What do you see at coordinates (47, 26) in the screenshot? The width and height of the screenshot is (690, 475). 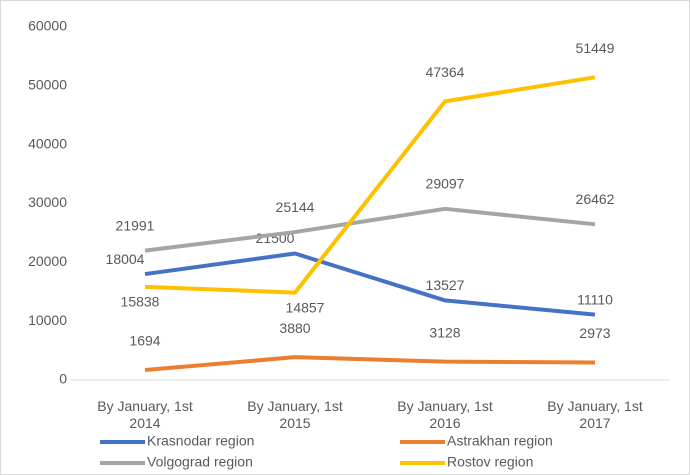 I see `y-tick-label: 60000` at bounding box center [47, 26].